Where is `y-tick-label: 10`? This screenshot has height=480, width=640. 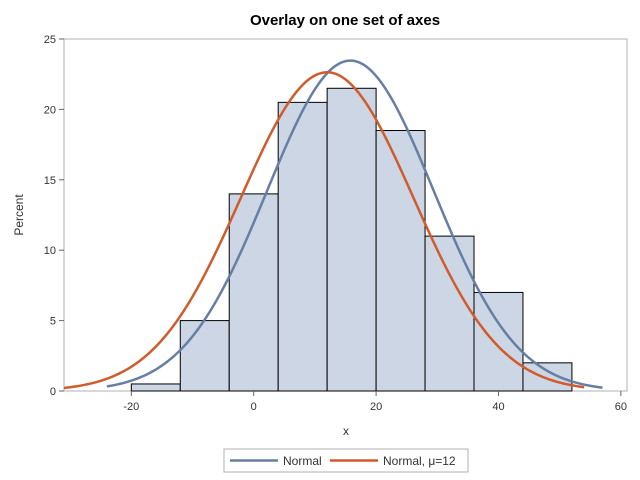 y-tick-label: 10 is located at coordinates (50, 251).